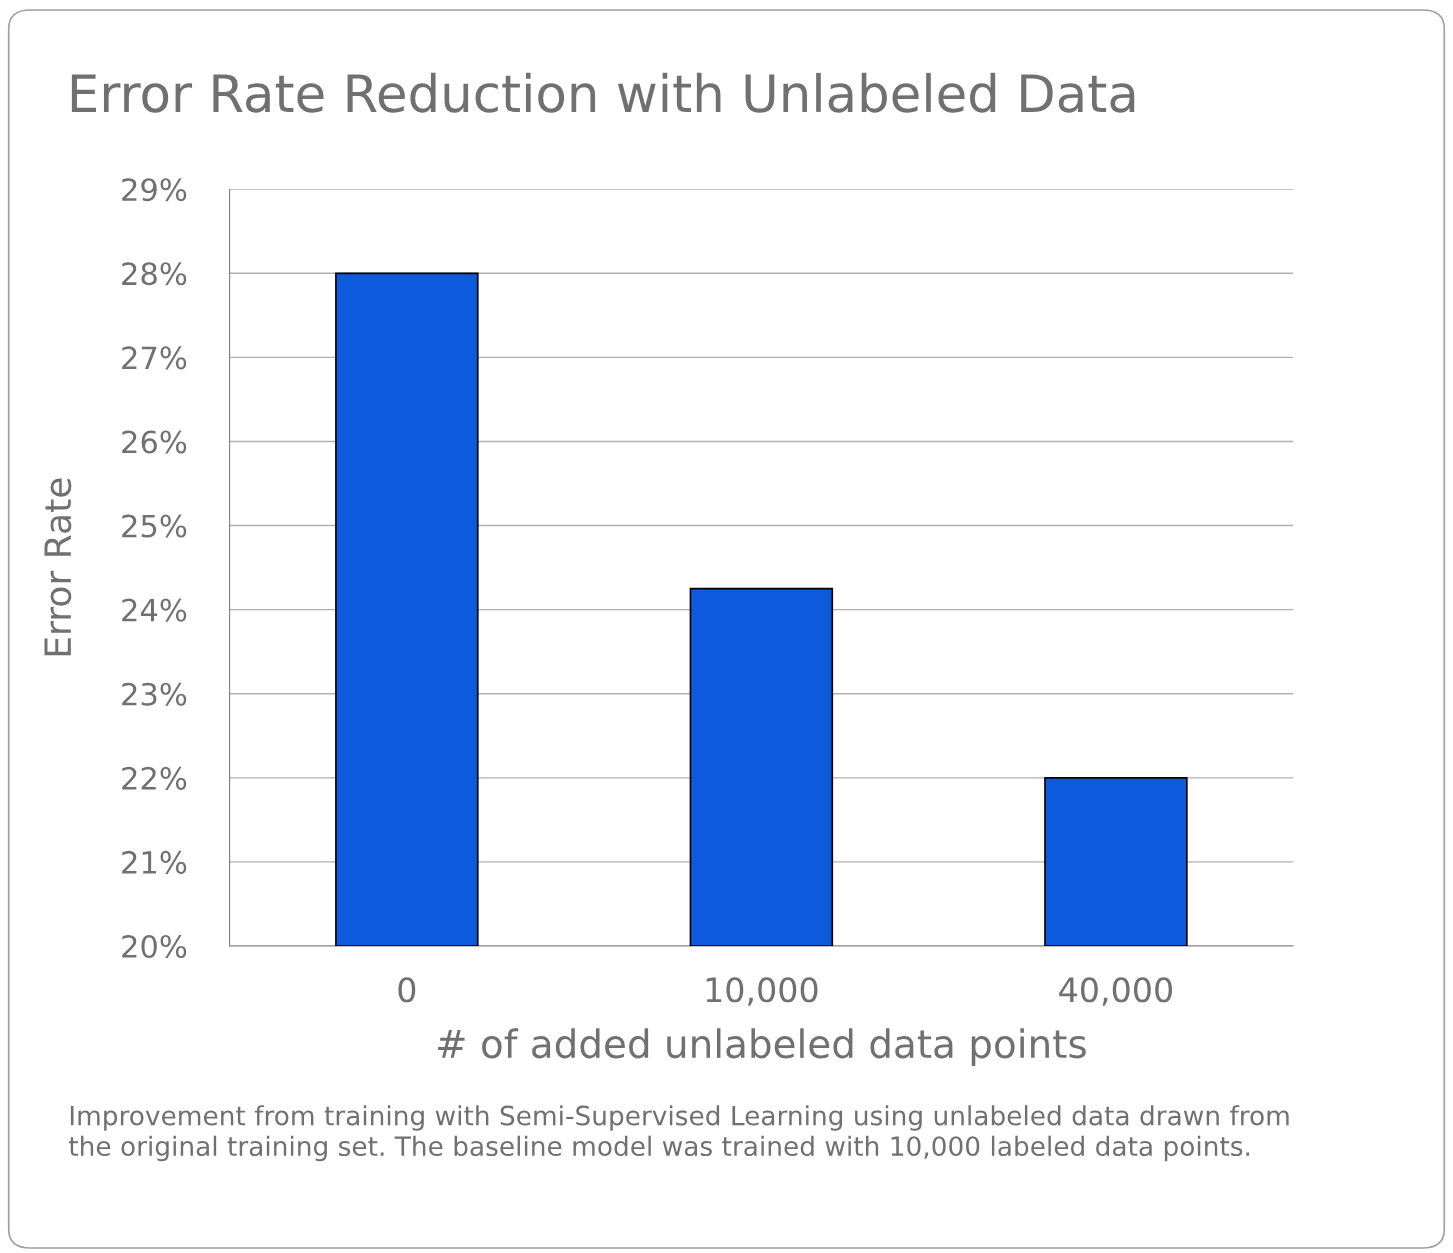  Describe the element at coordinates (762, 1047) in the screenshot. I see `x-axis-title: # of added unlabeled data points` at that location.